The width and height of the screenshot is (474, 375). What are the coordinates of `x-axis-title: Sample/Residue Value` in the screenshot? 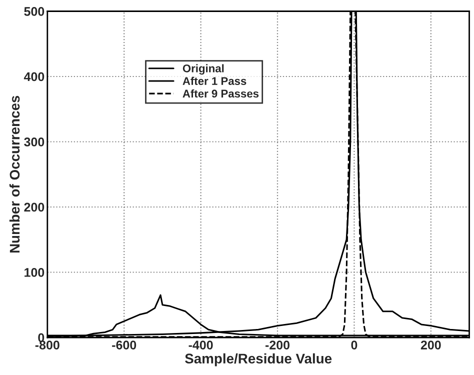 It's located at (258, 359).